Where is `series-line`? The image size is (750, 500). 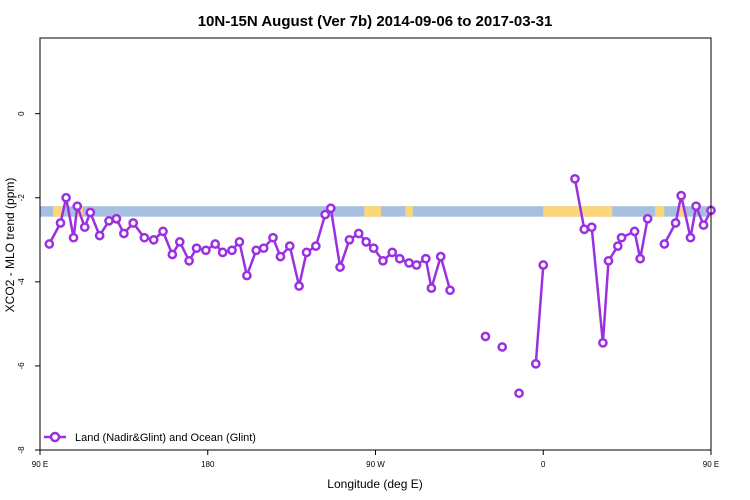 series-line is located at coordinates (539, 314).